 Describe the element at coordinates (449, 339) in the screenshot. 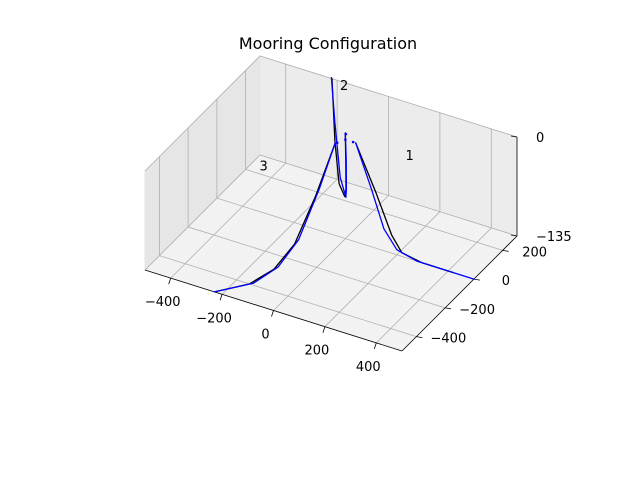

I see `y-tick-label: −400` at that location.